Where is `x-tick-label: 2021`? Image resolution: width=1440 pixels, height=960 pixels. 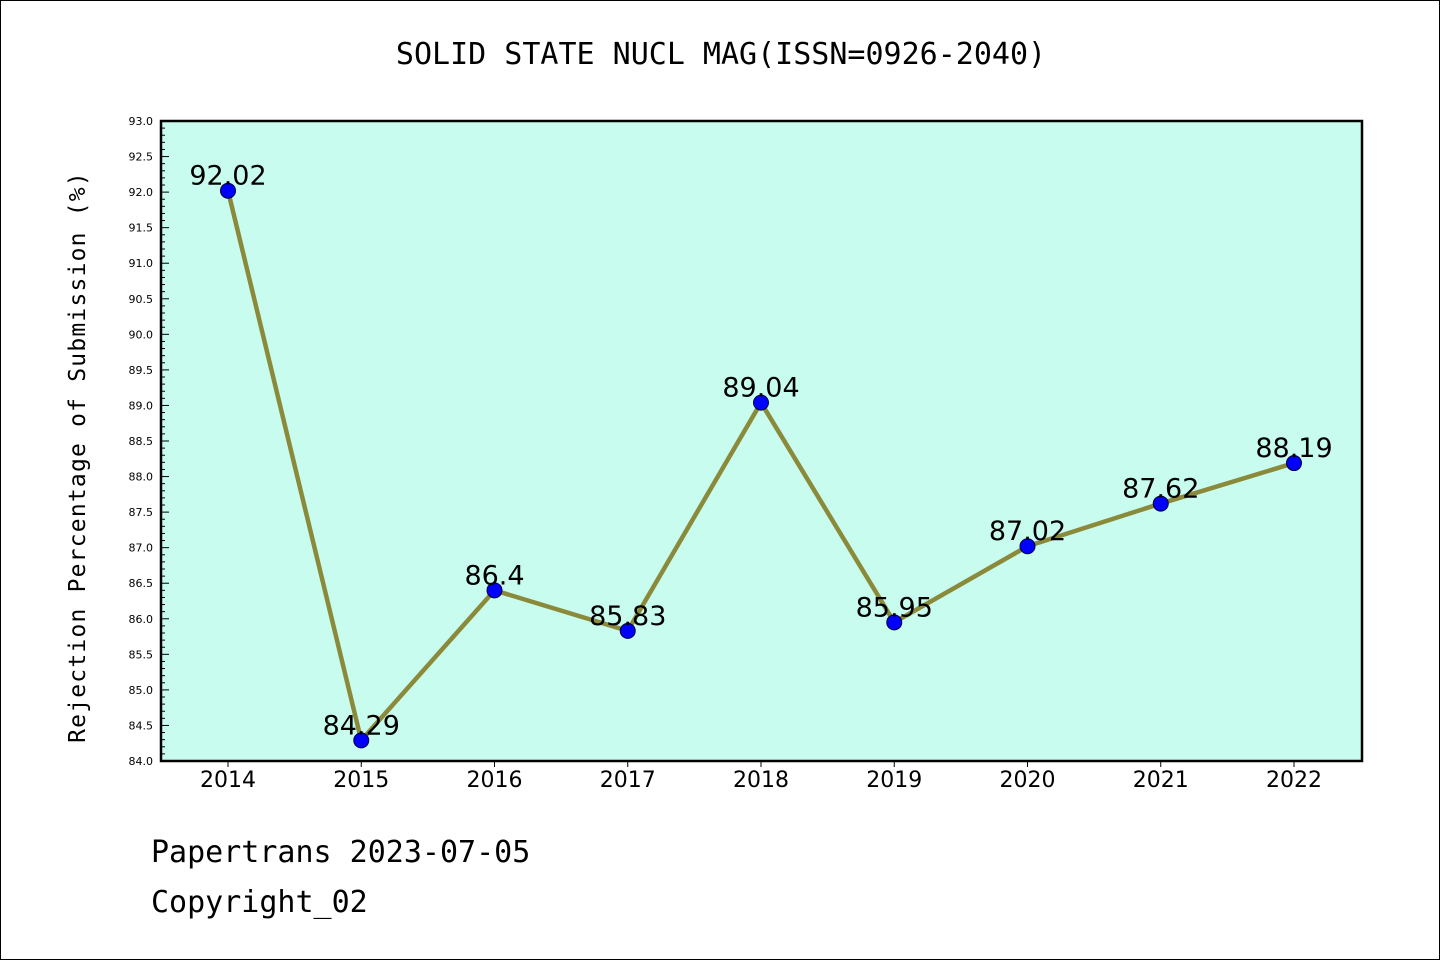
x-tick-label: 2021 is located at coordinates (1161, 780).